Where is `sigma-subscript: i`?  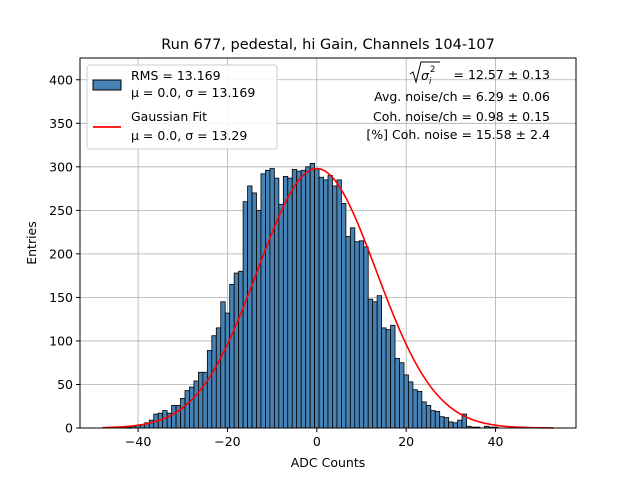
sigma-subscript: i is located at coordinates (430, 82).